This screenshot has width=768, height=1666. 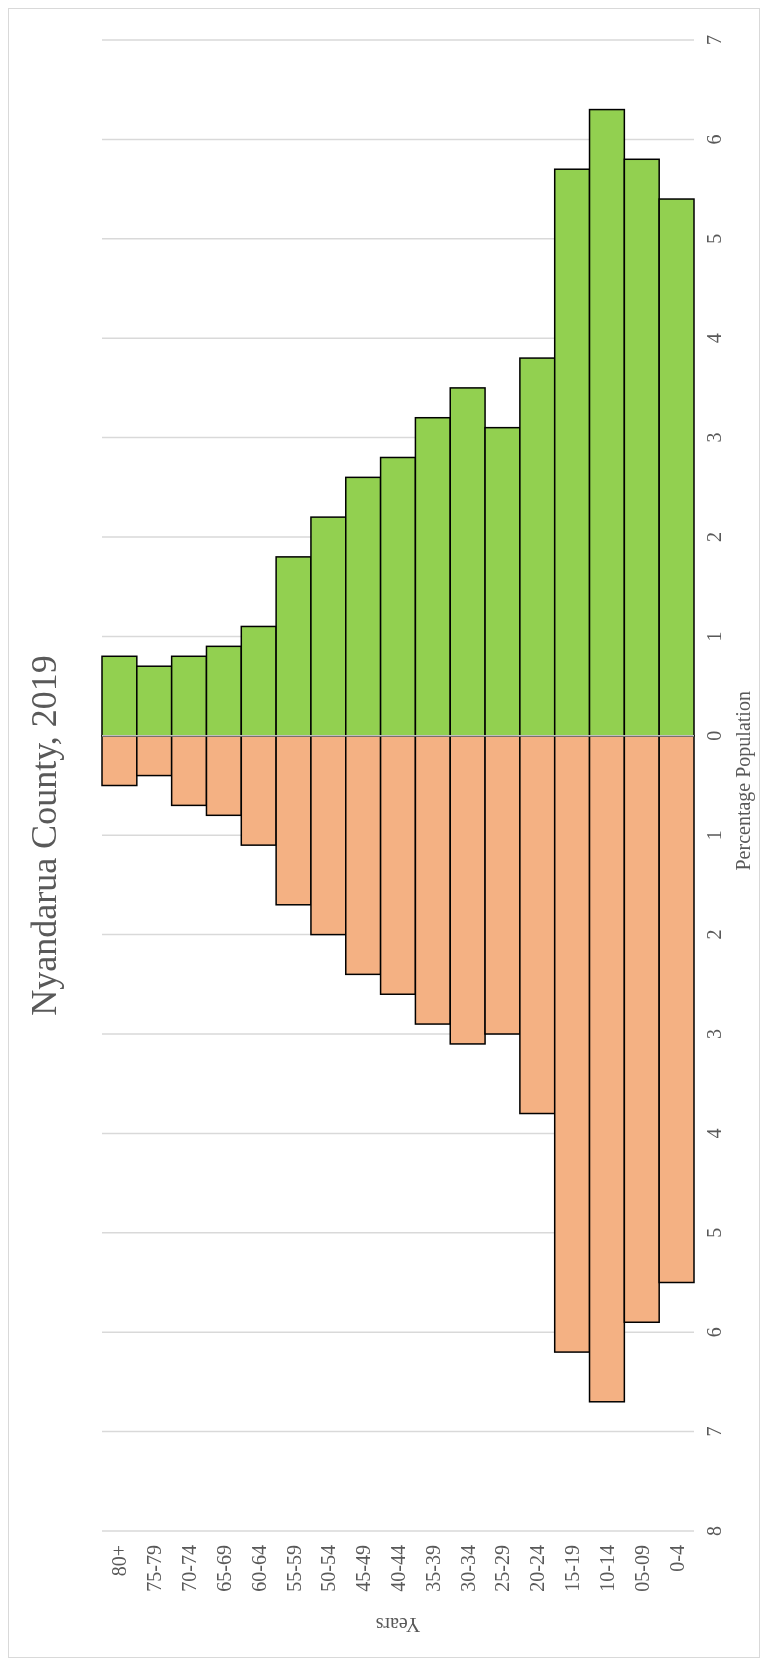 I want to click on x-tick-label: 40-44, so click(x=398, y=1568).